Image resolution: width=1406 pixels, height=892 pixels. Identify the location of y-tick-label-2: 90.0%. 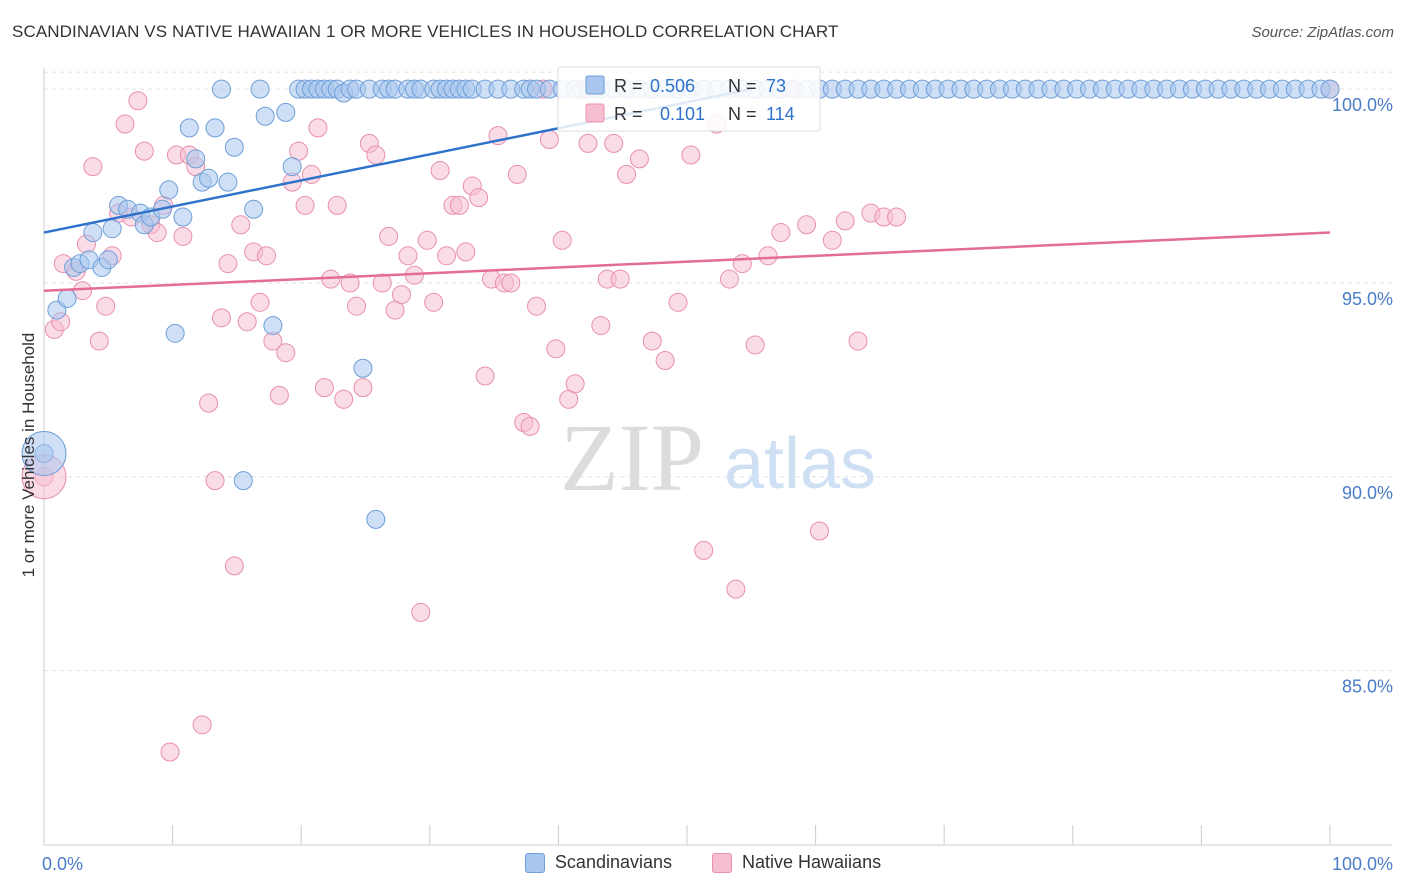
(1367, 493).